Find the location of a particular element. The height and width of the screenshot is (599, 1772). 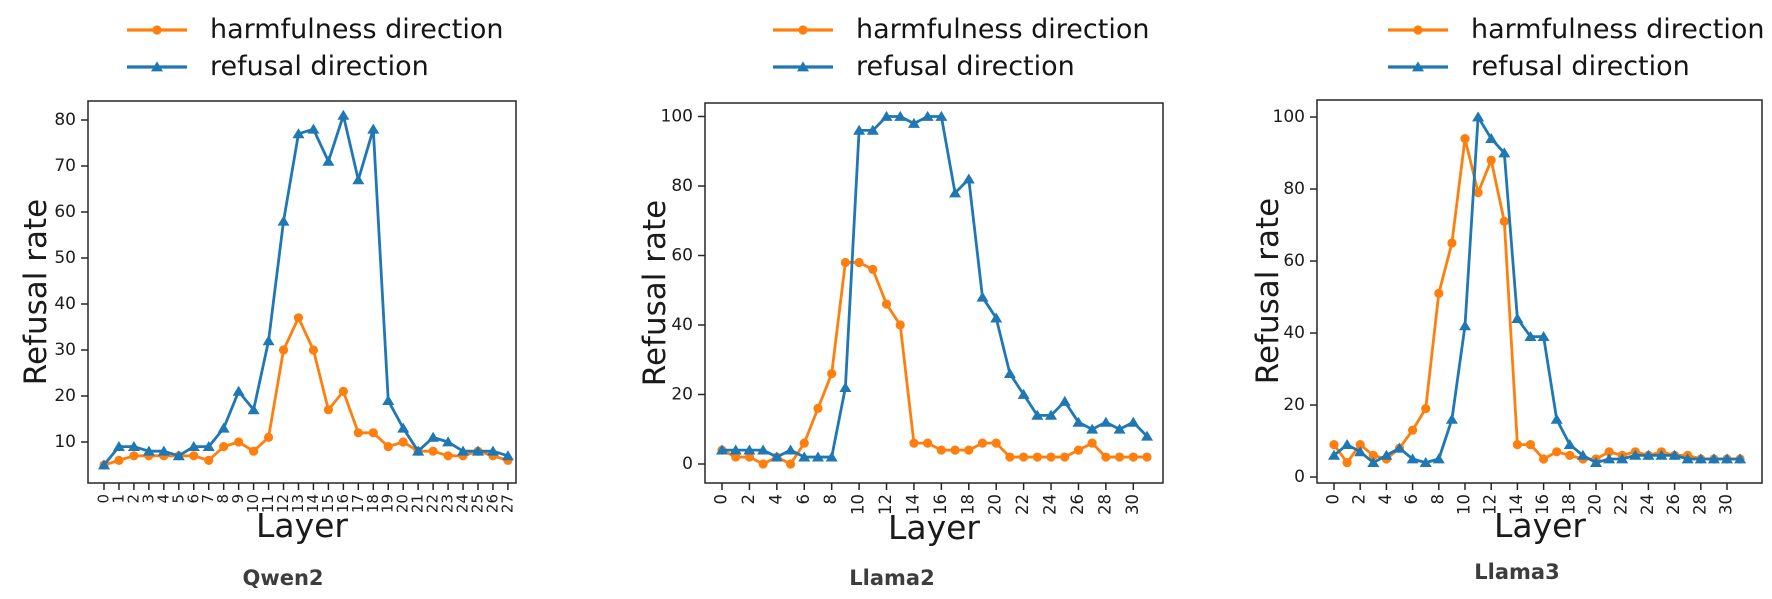

svg-text: 9 is located at coordinates (238, 499).